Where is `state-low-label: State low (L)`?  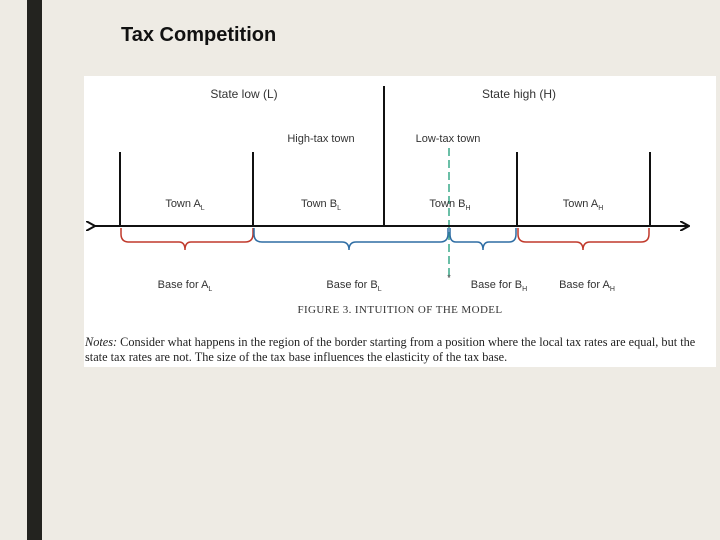
state-low-label: State low (L) is located at coordinates (243, 94).